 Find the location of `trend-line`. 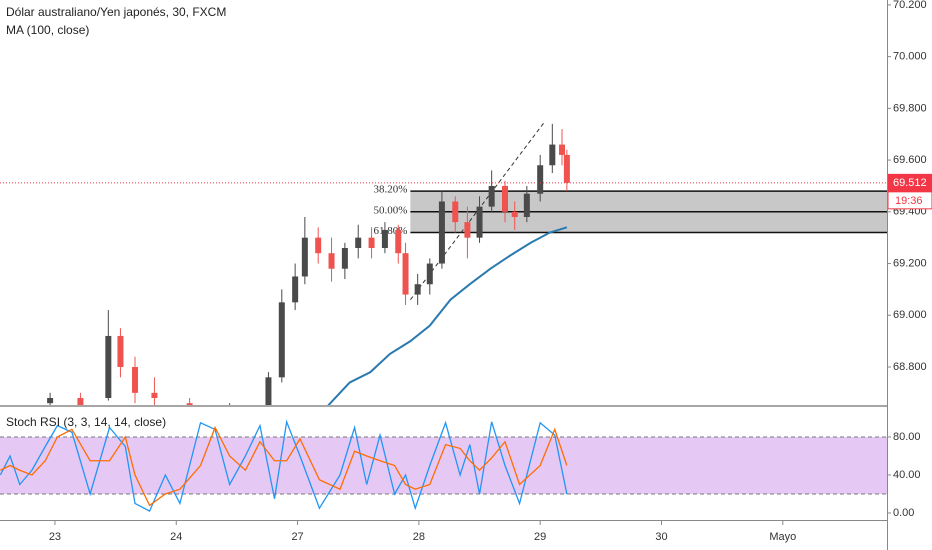

trend-line is located at coordinates (477, 210).